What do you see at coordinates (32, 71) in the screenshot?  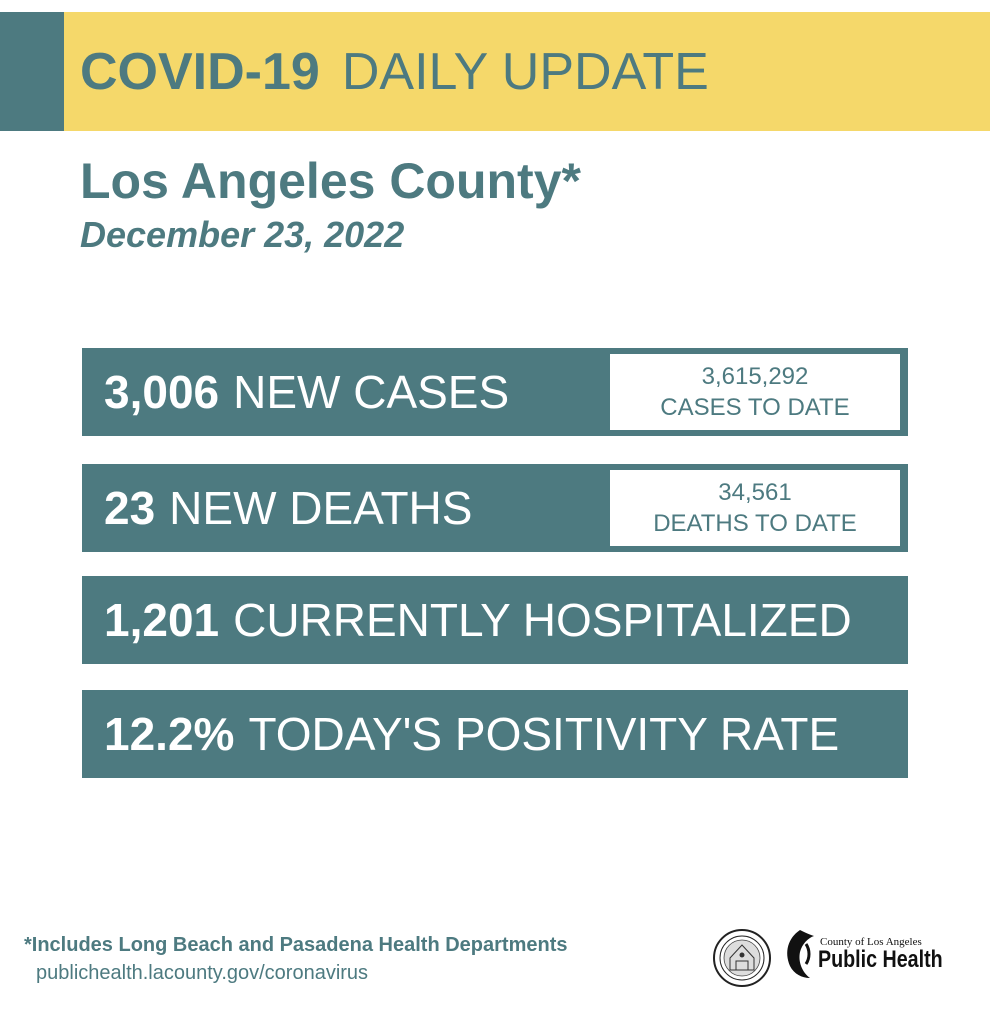 I see `header-accent-bar` at bounding box center [32, 71].